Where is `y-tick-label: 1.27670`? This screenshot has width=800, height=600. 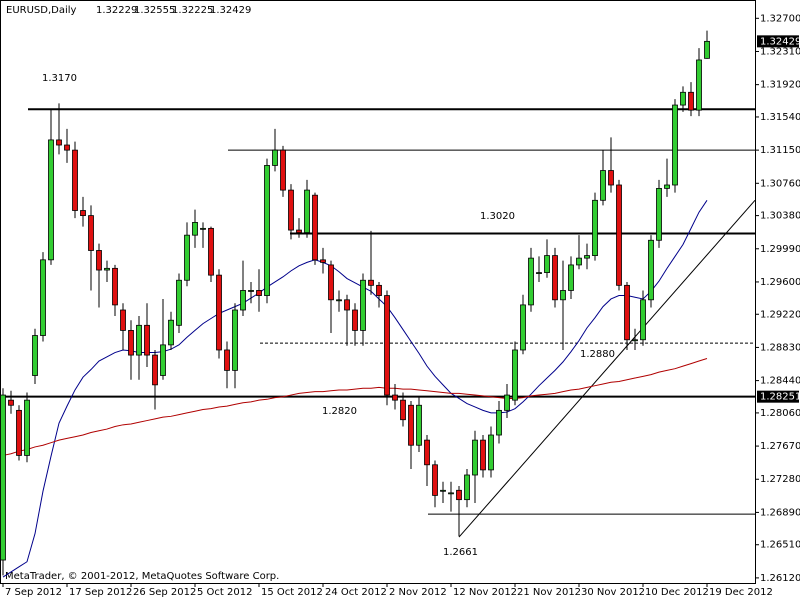 y-tick-label: 1.27670 is located at coordinates (780, 446).